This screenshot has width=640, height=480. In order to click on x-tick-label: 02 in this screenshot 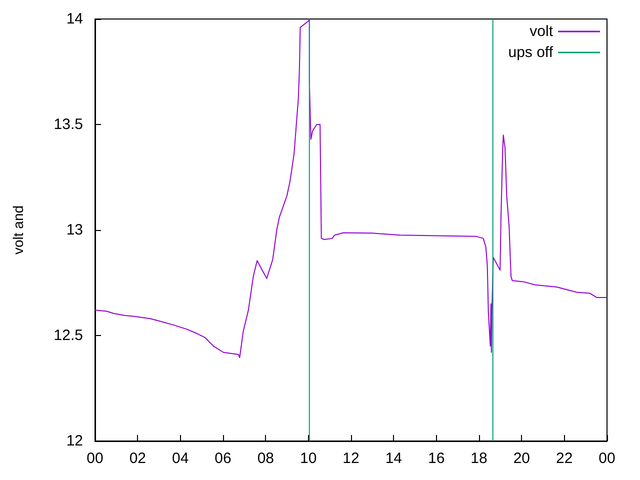, I will do `click(137, 458)`.